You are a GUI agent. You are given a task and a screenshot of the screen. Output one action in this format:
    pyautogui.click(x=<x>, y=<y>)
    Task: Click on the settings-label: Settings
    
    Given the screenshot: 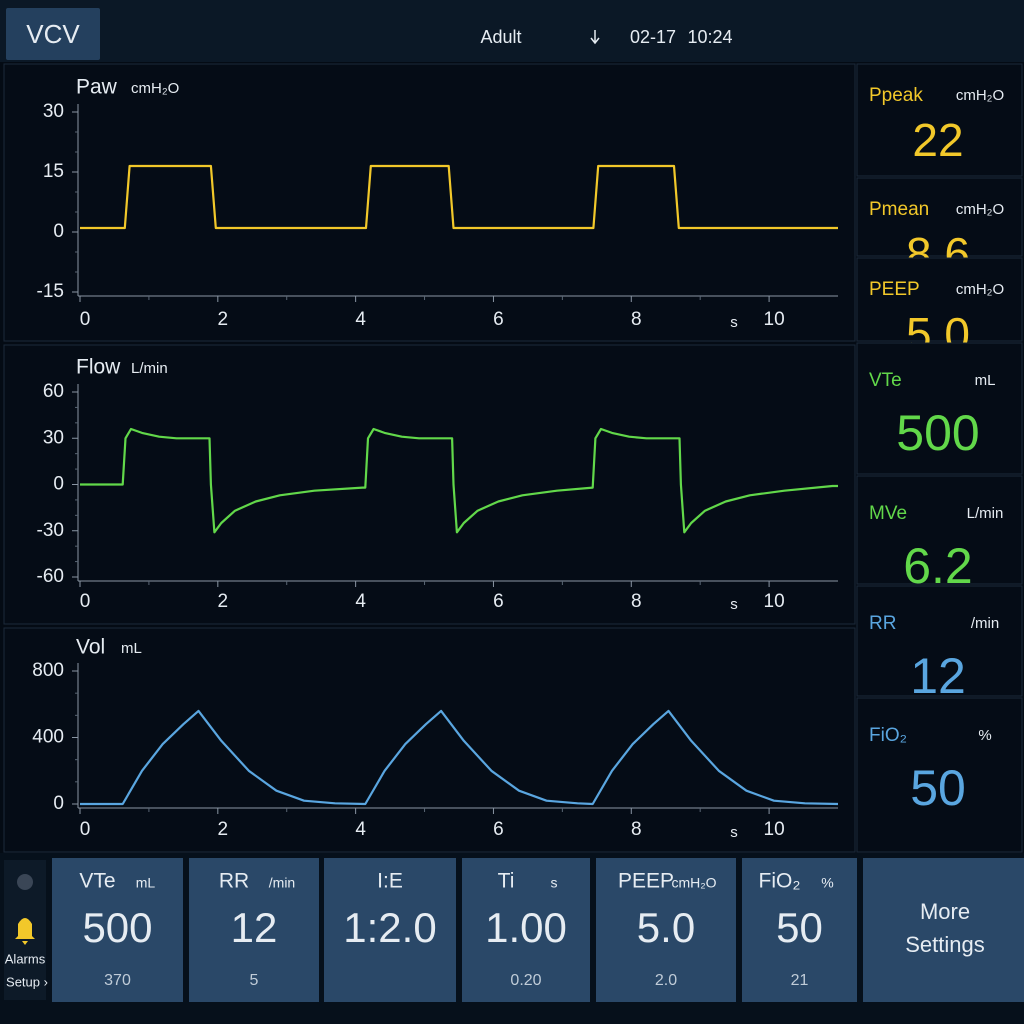 What is the action you would take?
    pyautogui.click(x=945, y=944)
    